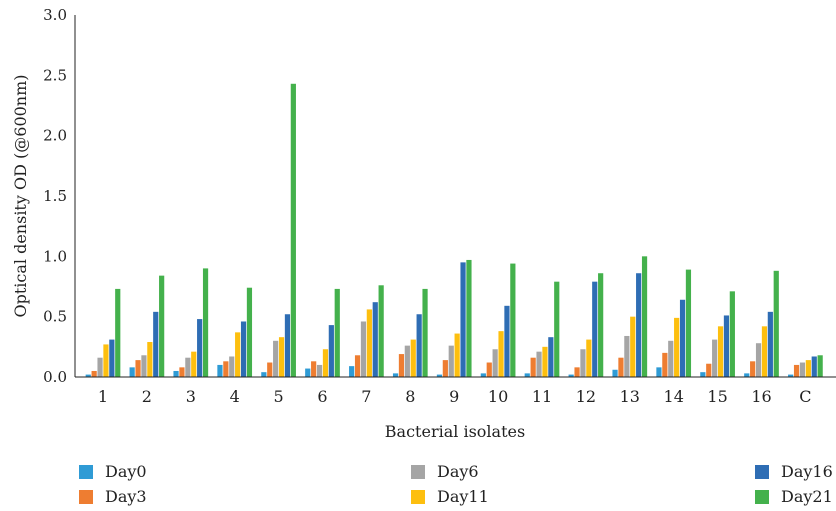  I want to click on x-axis-title: Bacterial isolates, so click(455, 431).